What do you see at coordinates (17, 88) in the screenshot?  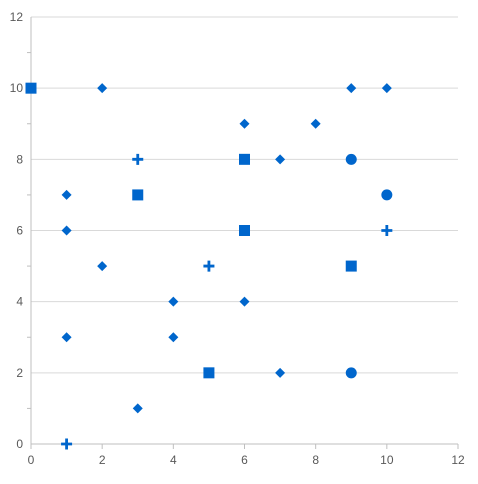 I see `y-tick-label: 10` at bounding box center [17, 88].